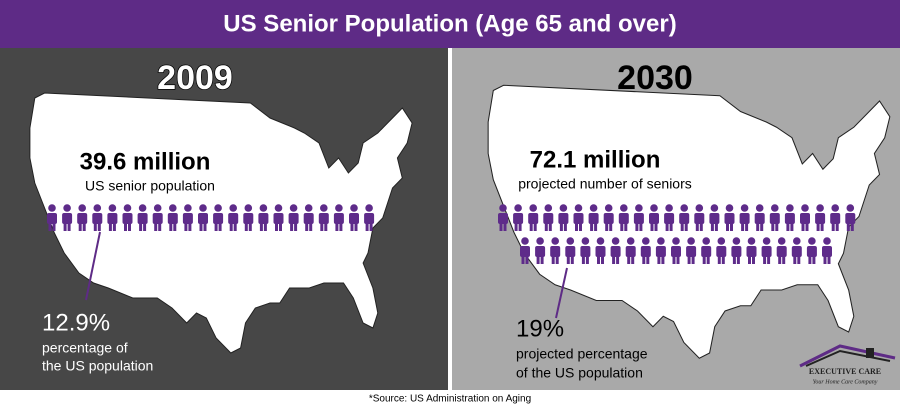  I want to click on logo: EXECUTIVE CARE Your Home Care Company, so click(847, 364).